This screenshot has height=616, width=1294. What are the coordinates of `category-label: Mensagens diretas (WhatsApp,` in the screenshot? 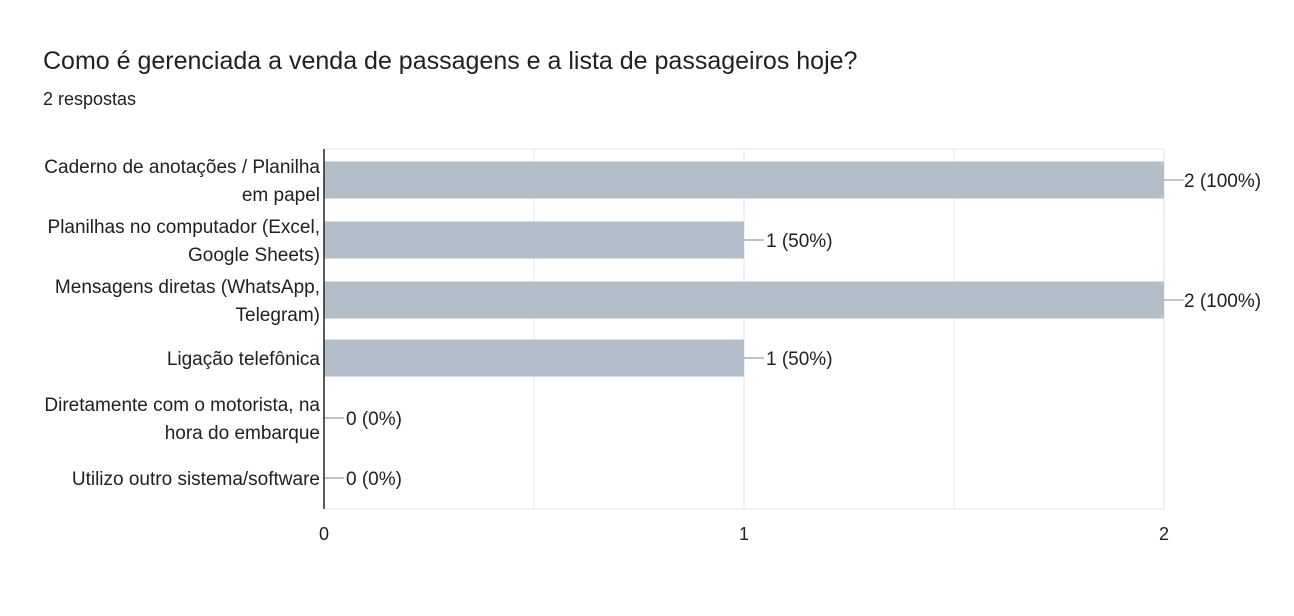 It's located at (187, 287).